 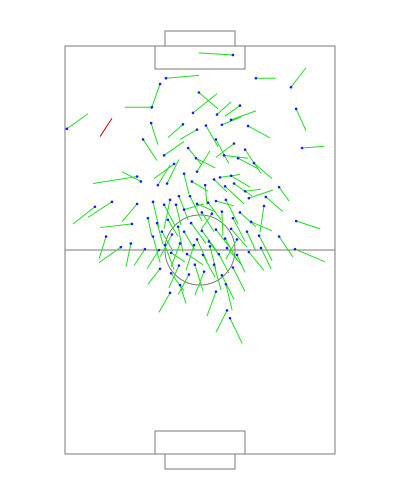 I want to click on unsuccessful-pass-line, so click(x=106, y=127).